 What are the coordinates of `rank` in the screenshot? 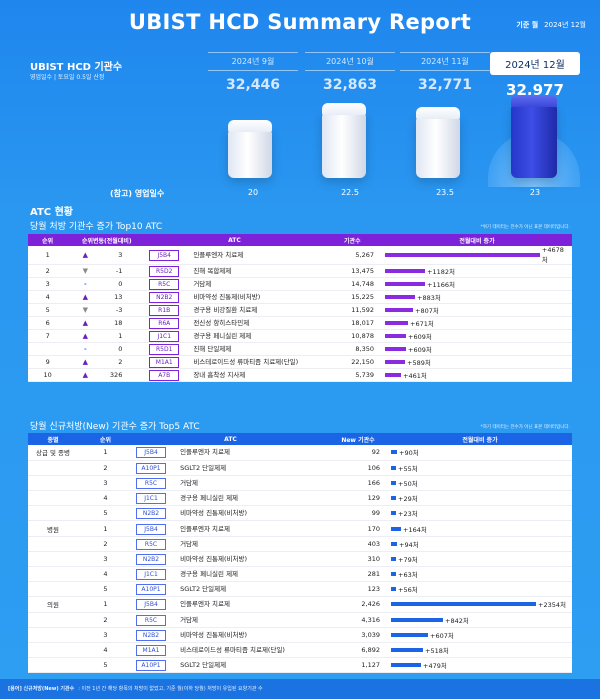 It's located at (48, 349).